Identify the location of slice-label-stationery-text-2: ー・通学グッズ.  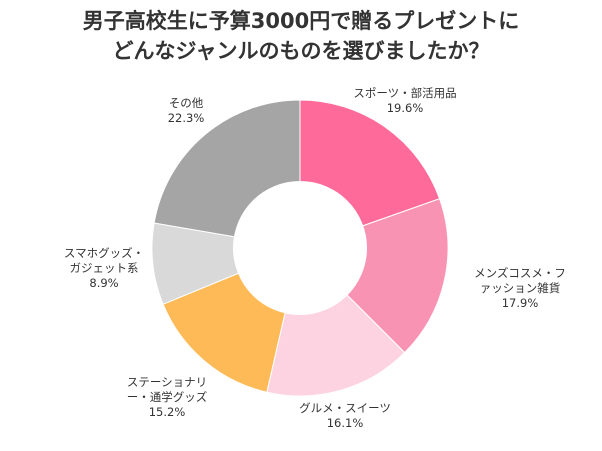
(167, 397).